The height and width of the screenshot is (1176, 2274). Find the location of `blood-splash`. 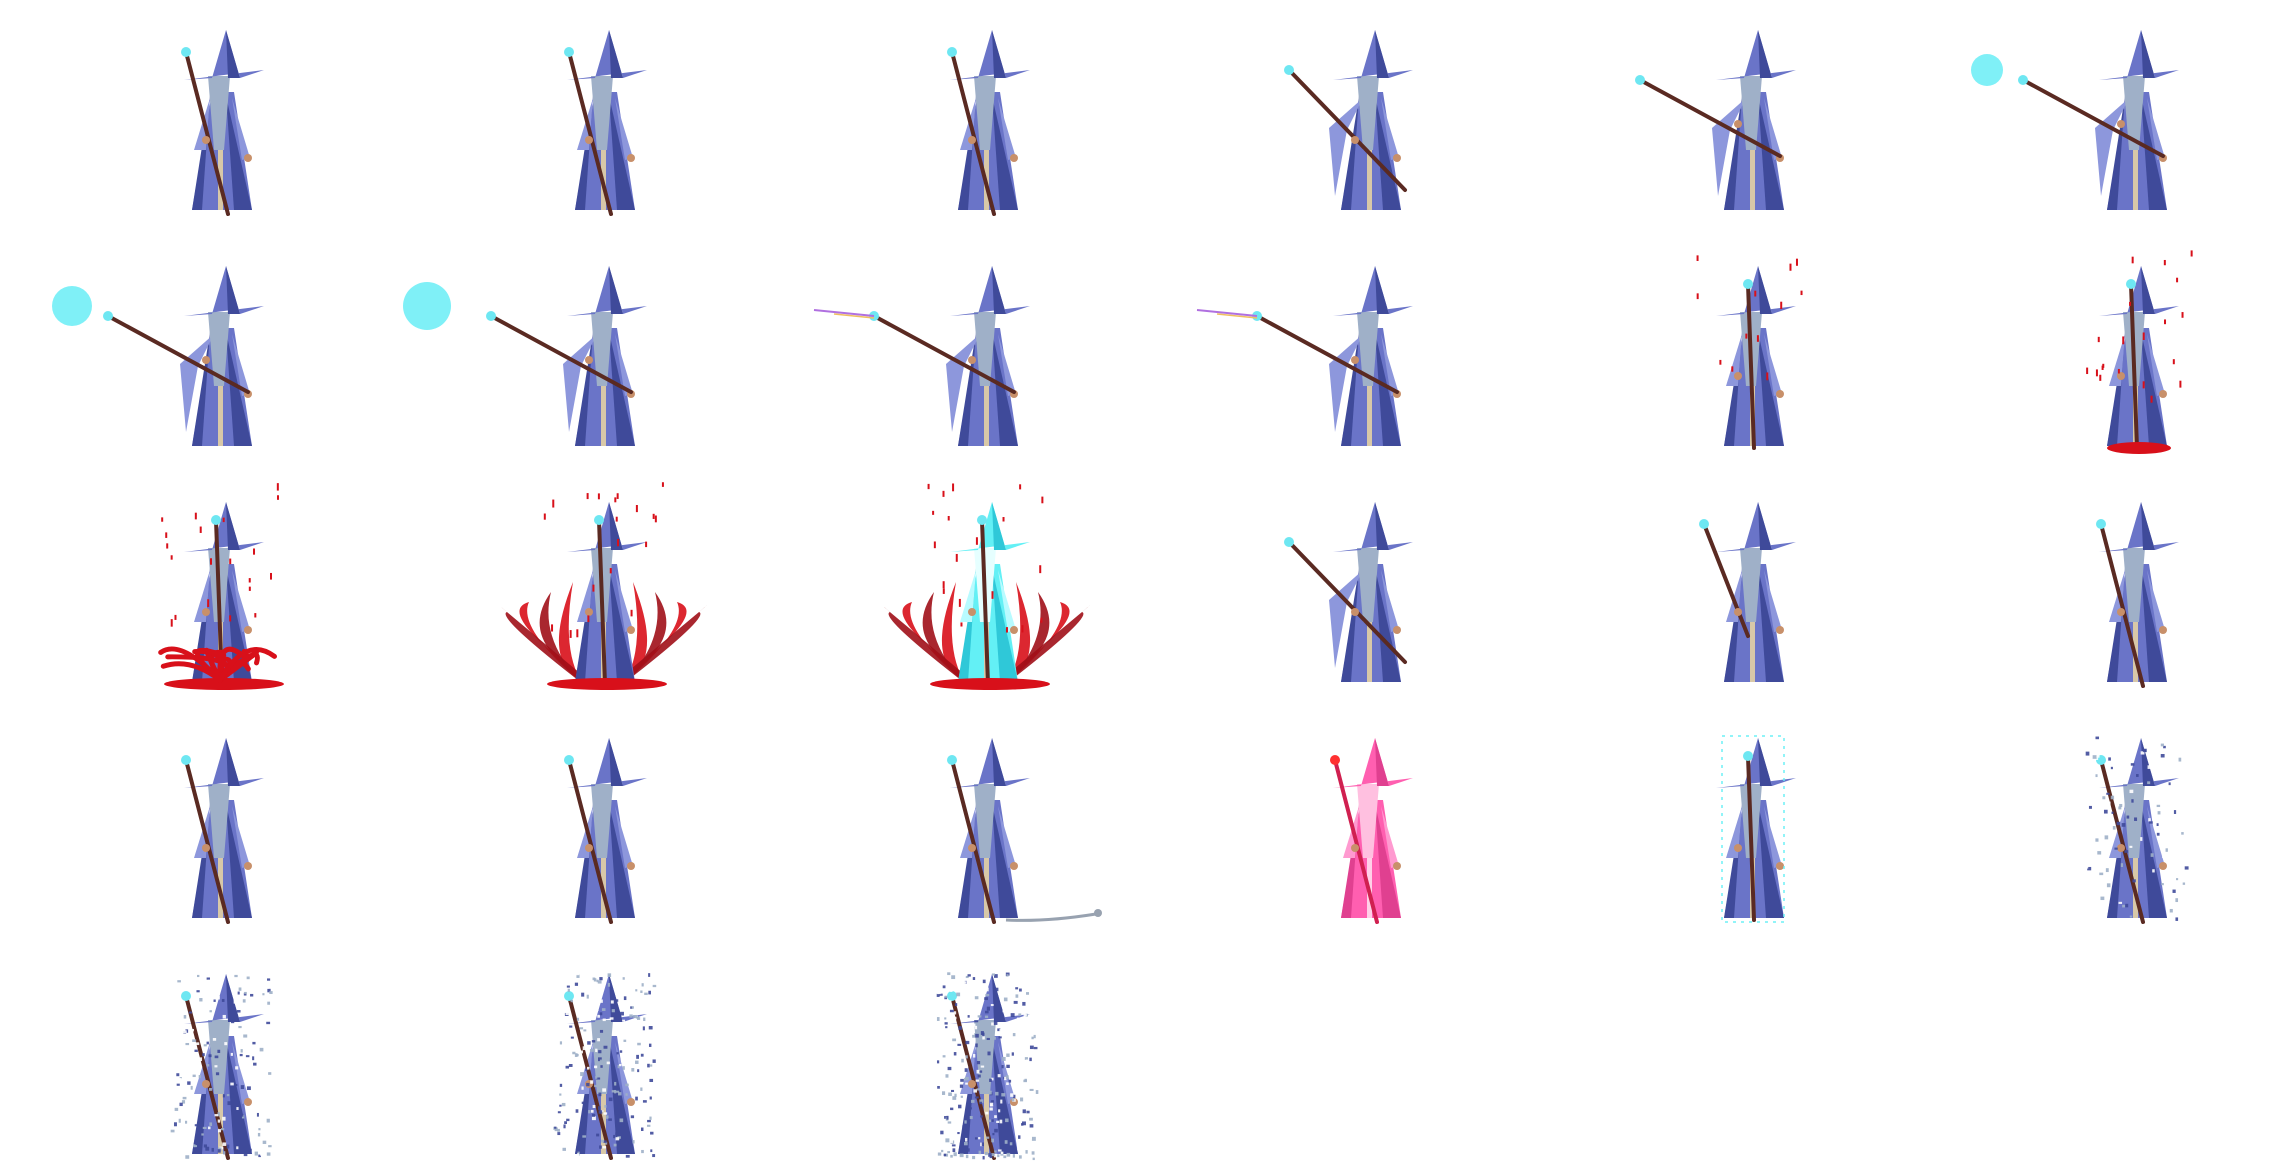

blood-splash is located at coordinates (191, 672).